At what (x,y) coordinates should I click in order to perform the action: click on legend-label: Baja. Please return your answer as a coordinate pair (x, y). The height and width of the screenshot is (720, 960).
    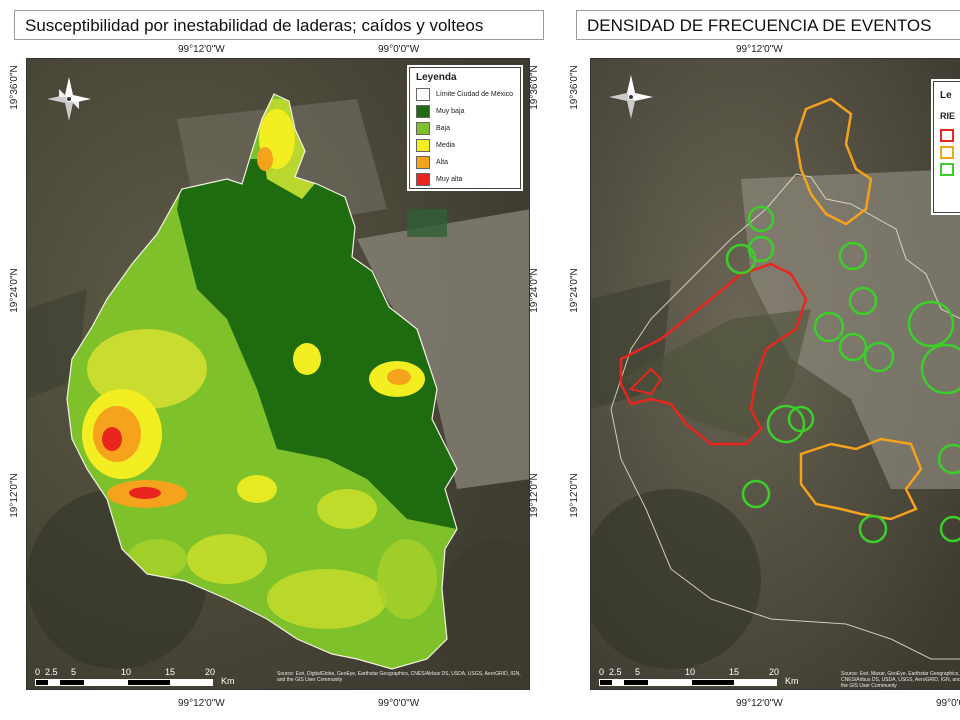
    Looking at the image, I should click on (443, 128).